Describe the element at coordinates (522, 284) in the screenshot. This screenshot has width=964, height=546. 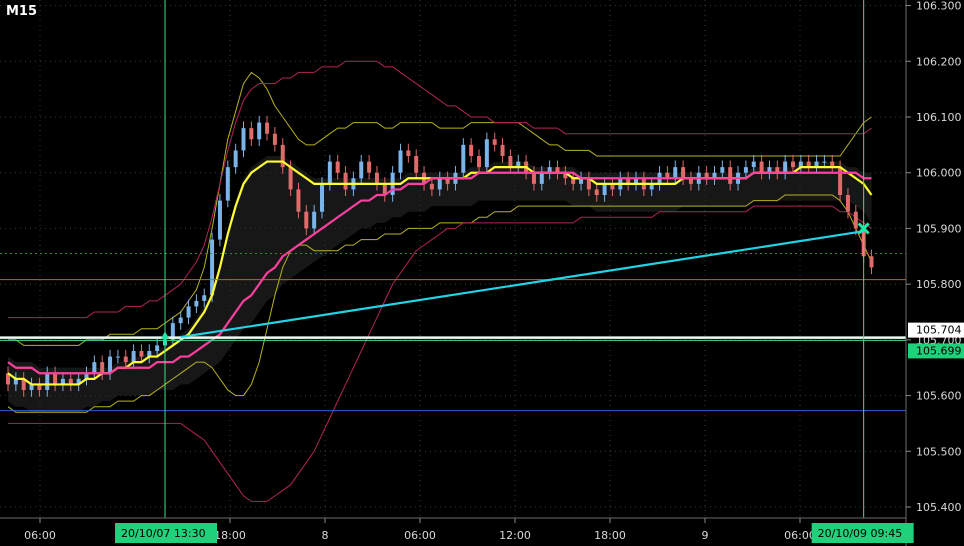
I see `trend-line` at that location.